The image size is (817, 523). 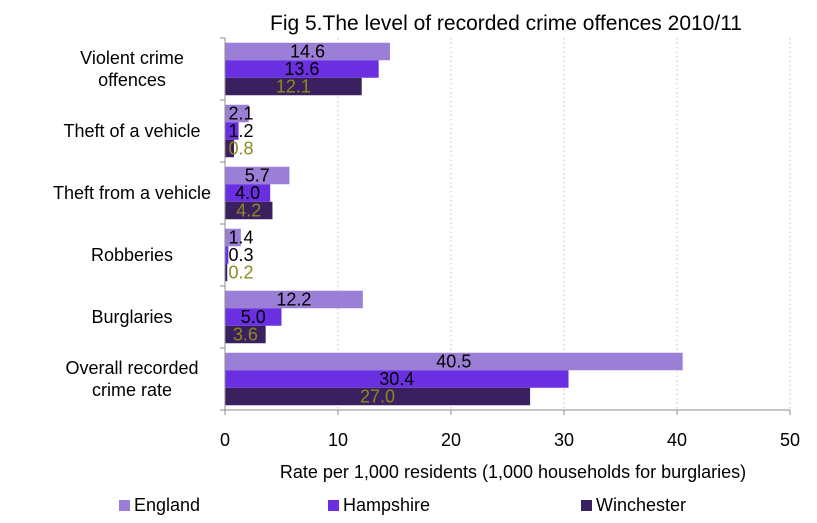 I want to click on data-label: 4.0, so click(x=247, y=193).